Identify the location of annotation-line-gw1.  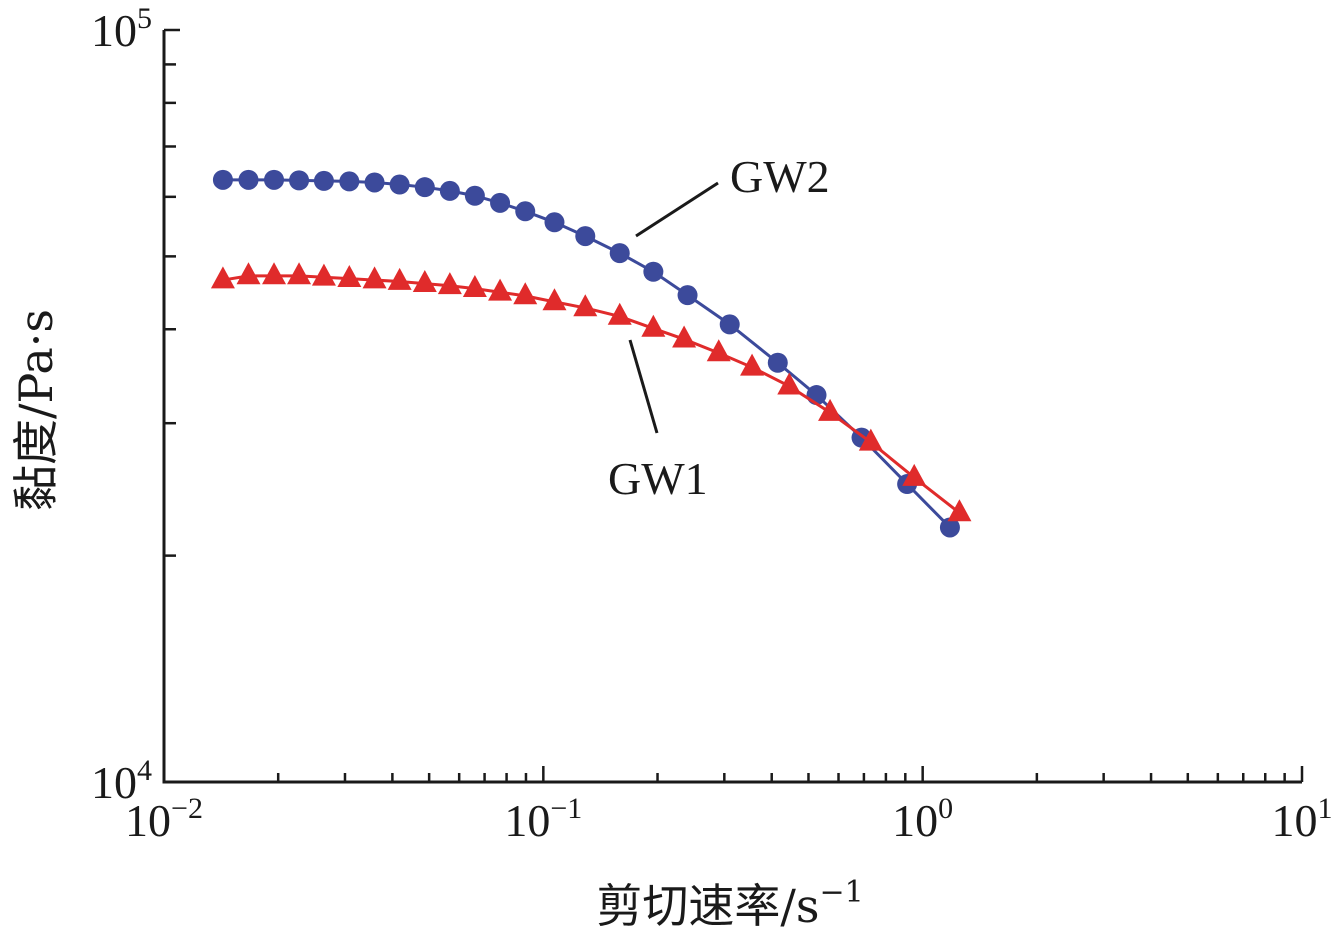
(643, 386).